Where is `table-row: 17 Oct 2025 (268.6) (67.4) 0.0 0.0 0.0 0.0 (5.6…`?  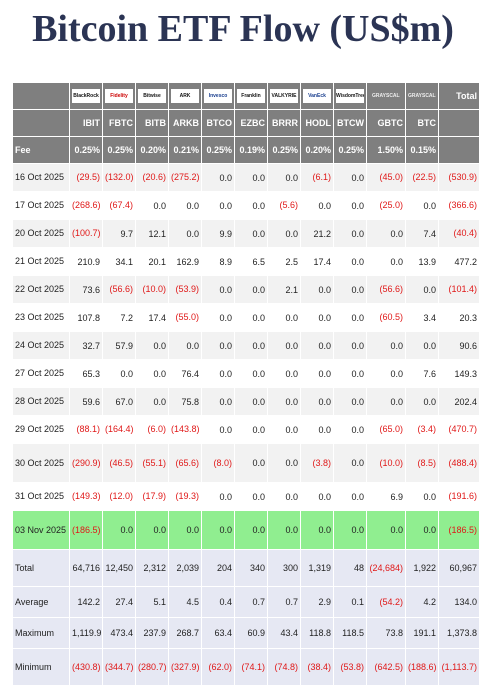
table-row: 17 Oct 2025 (268.6) (67.4) 0.0 0.0 0.0 0.0 (5.6… is located at coordinates (246, 205).